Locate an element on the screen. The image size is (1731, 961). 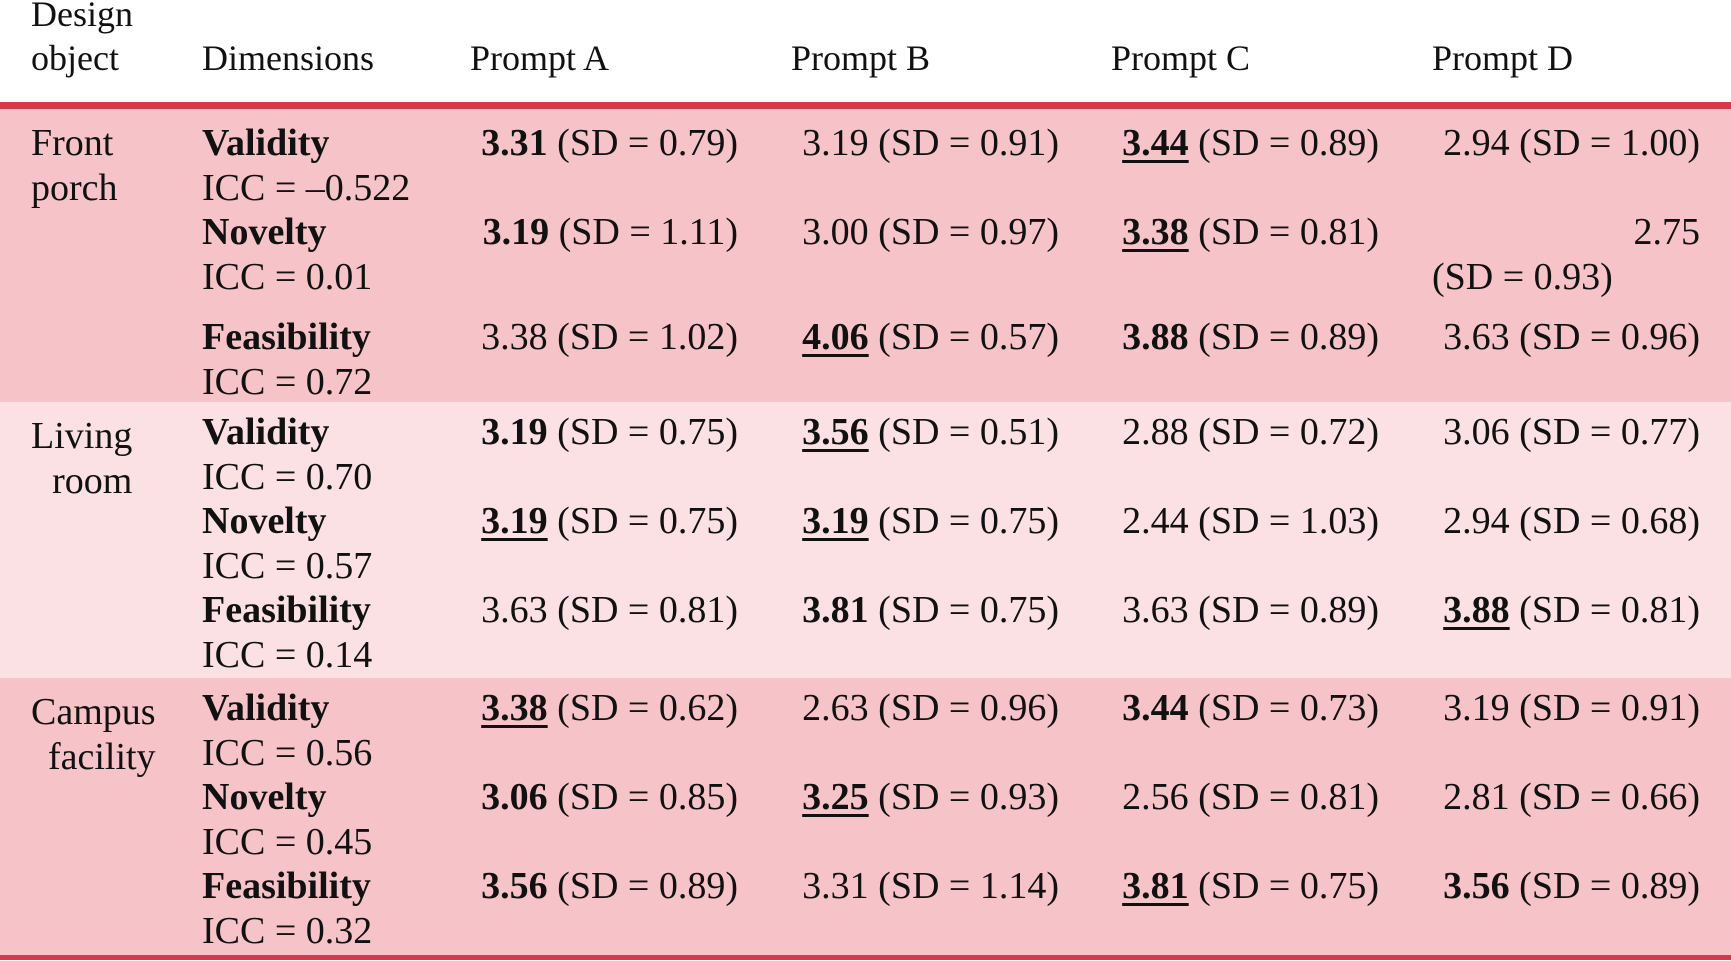
dimension-icc: ICC = 0.32 is located at coordinates (287, 931).